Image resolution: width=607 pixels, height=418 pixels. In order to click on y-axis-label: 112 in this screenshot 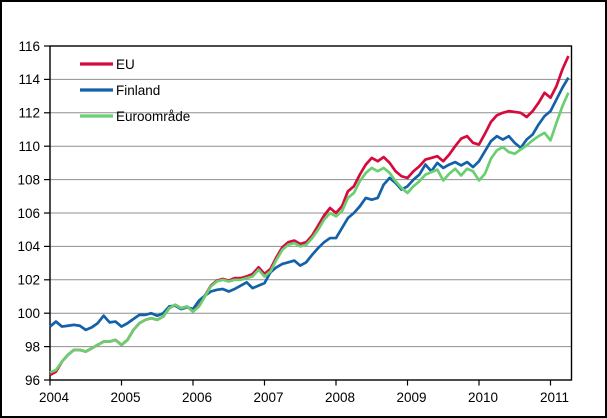, I will do `click(29, 113)`.